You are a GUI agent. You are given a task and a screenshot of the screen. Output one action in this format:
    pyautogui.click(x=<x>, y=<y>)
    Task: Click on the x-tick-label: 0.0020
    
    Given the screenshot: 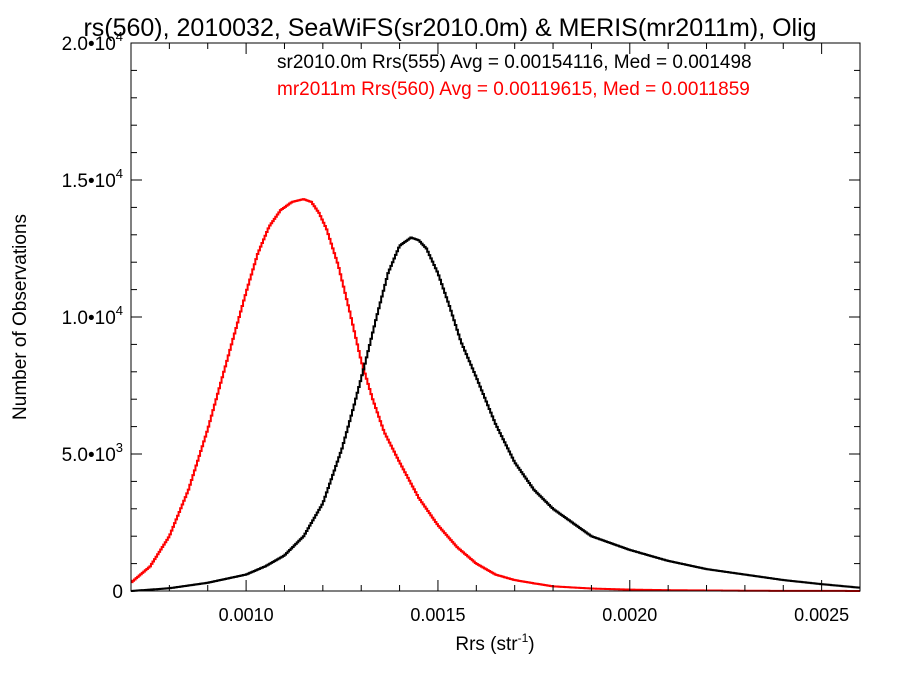 What is the action you would take?
    pyautogui.click(x=629, y=615)
    